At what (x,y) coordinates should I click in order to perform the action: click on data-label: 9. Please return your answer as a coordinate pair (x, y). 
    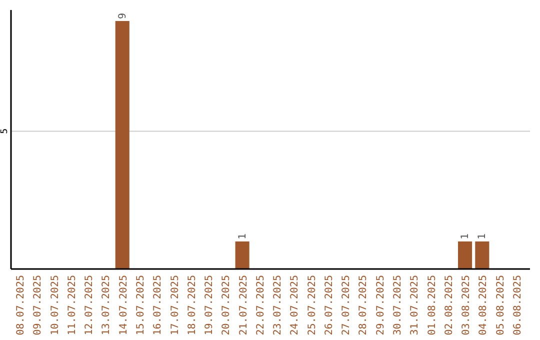
    Looking at the image, I should click on (122, 16).